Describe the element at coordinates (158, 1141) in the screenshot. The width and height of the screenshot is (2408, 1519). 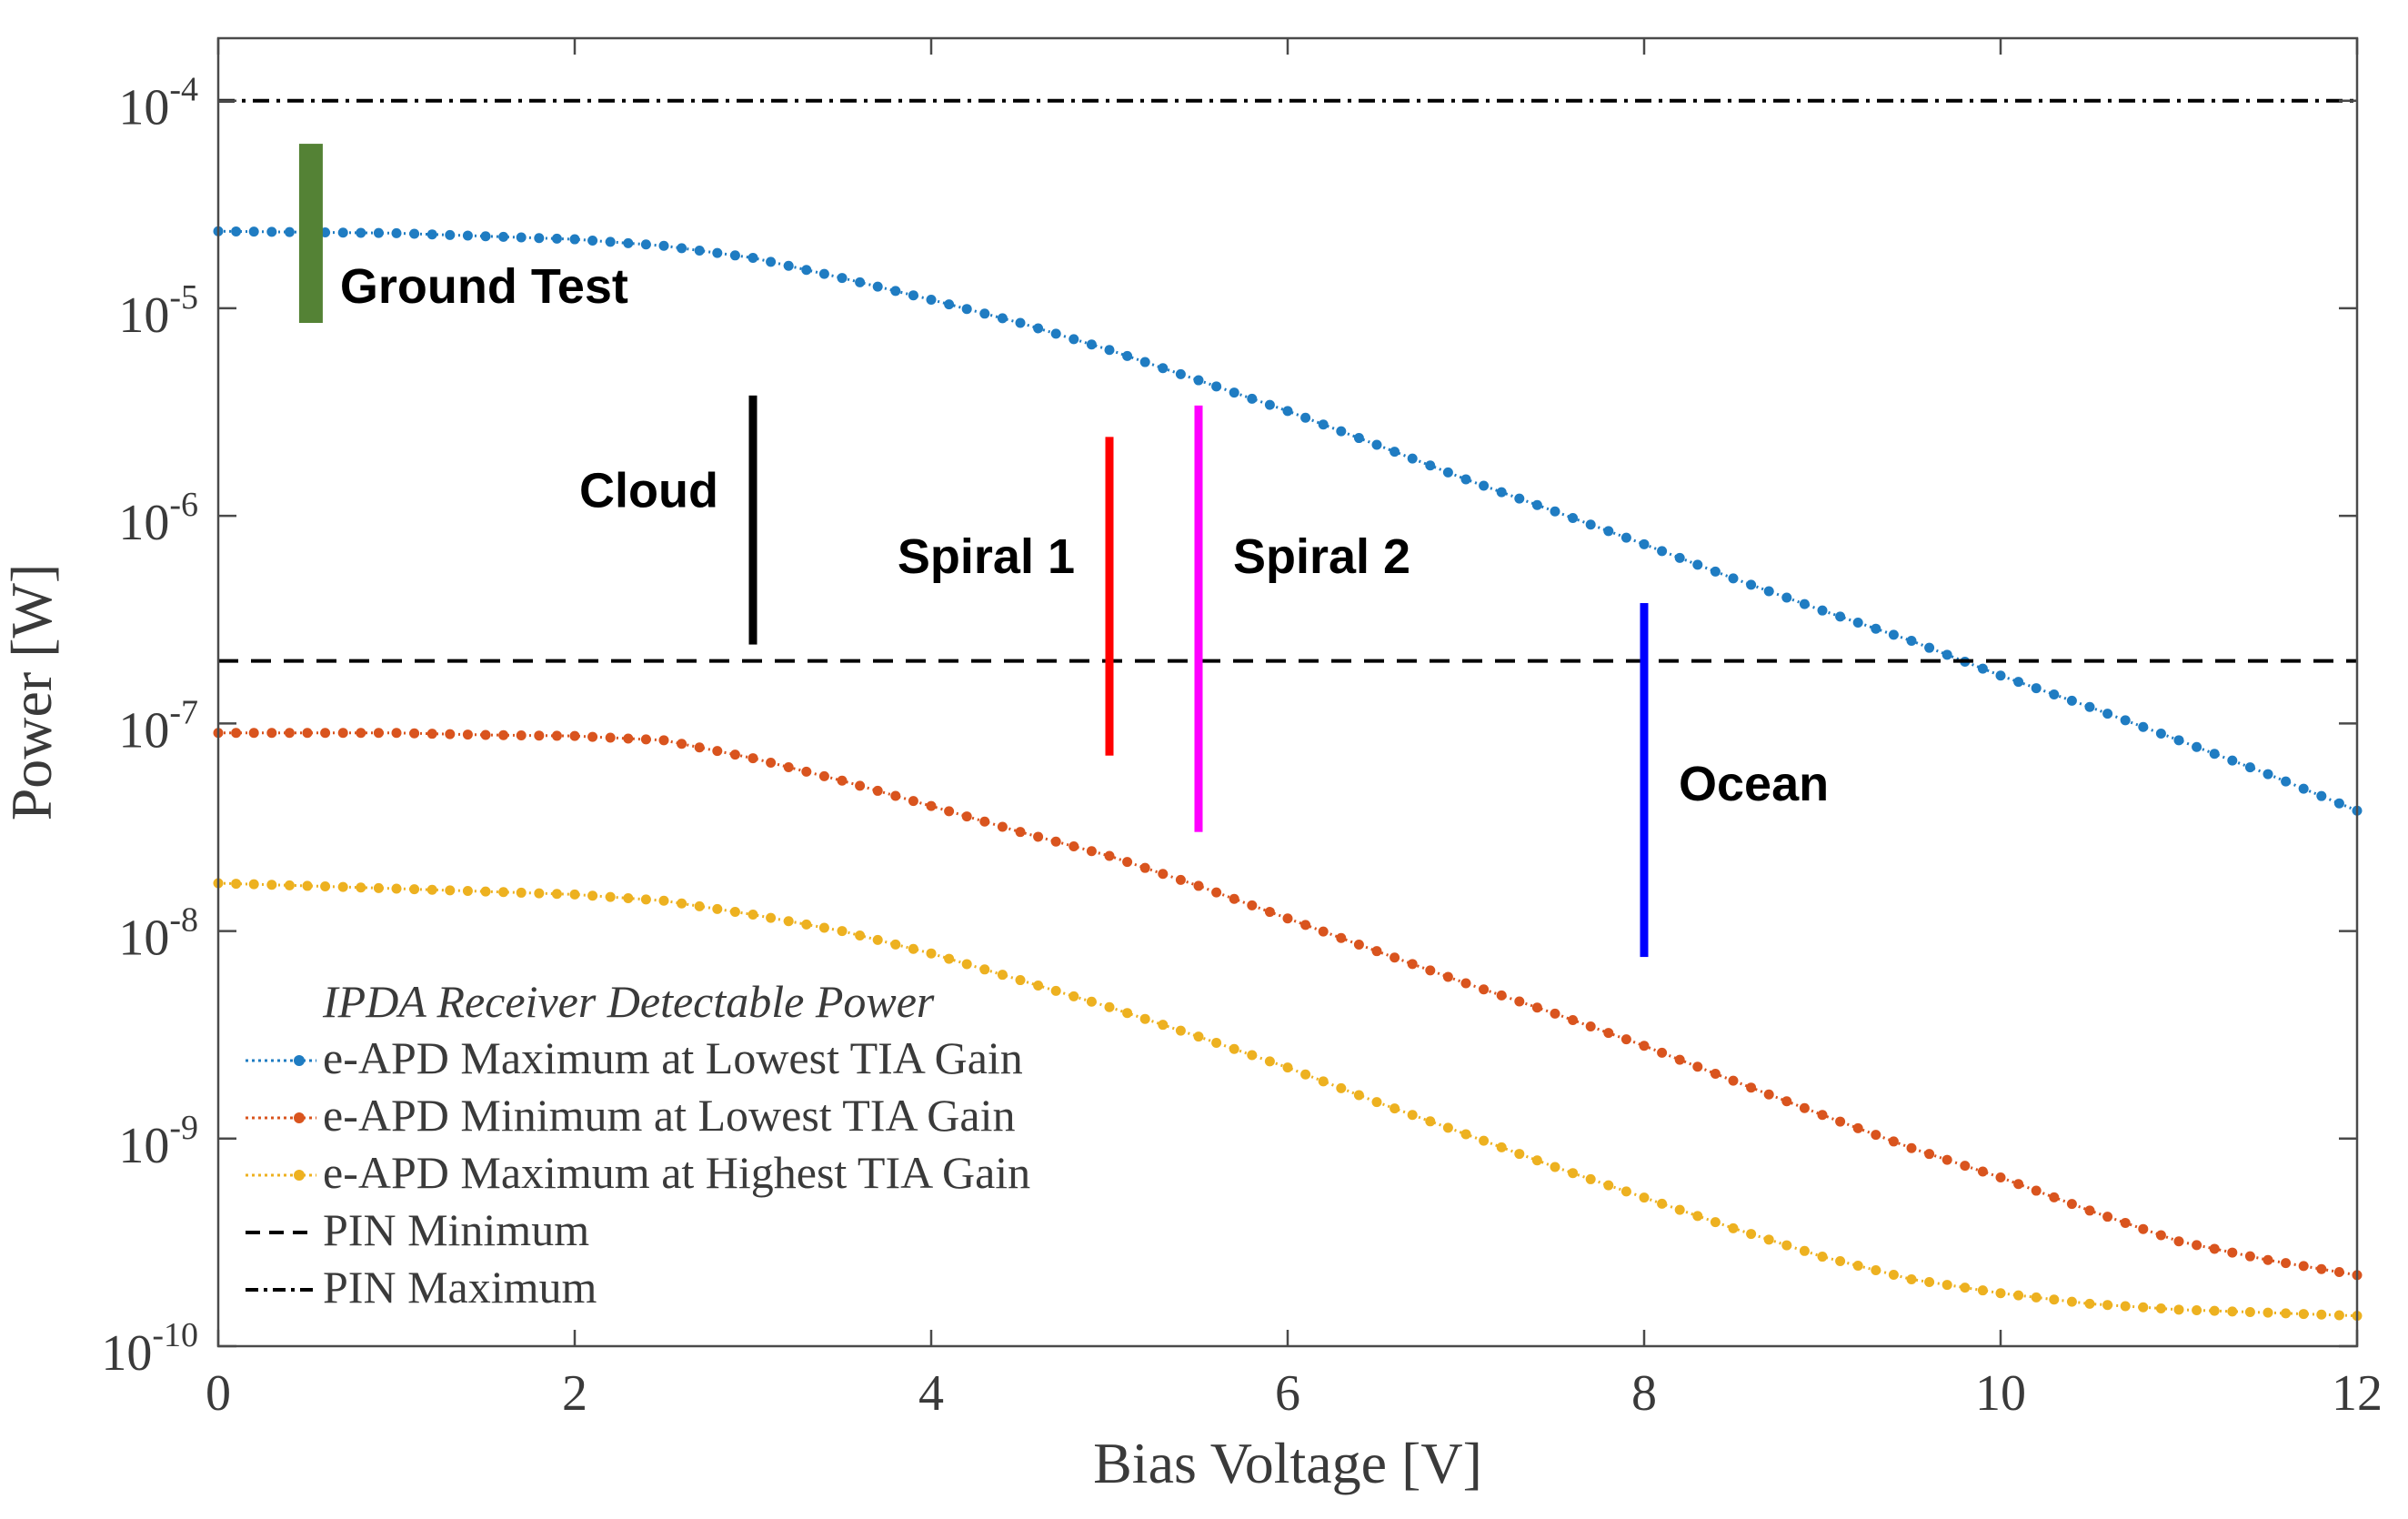
I see `y-tick-label: 10⁻⁹` at that location.